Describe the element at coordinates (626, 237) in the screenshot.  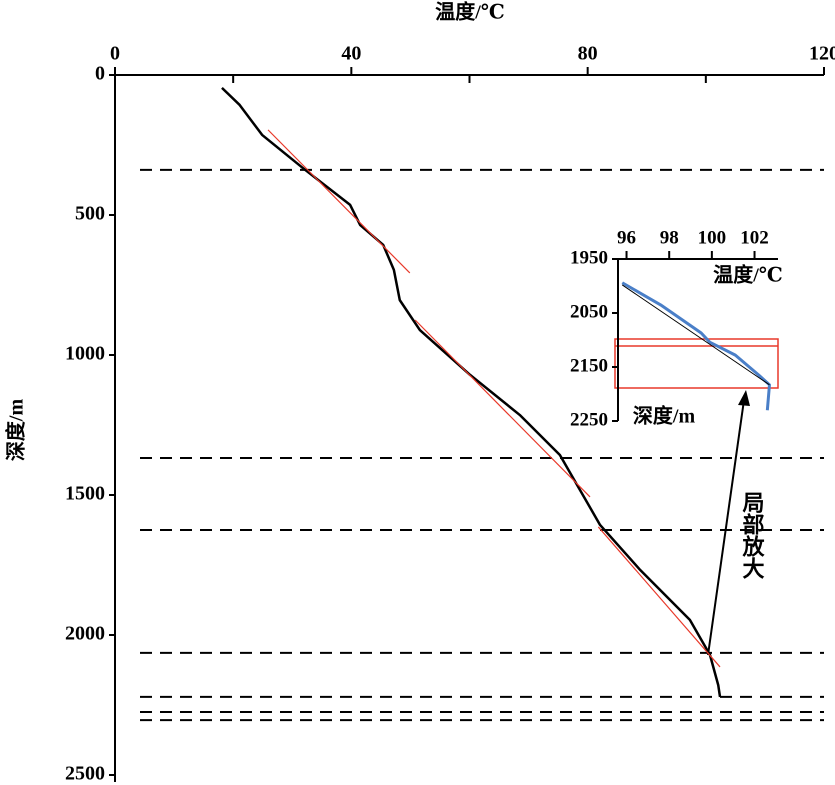
I see `x-tick-label: 96` at that location.